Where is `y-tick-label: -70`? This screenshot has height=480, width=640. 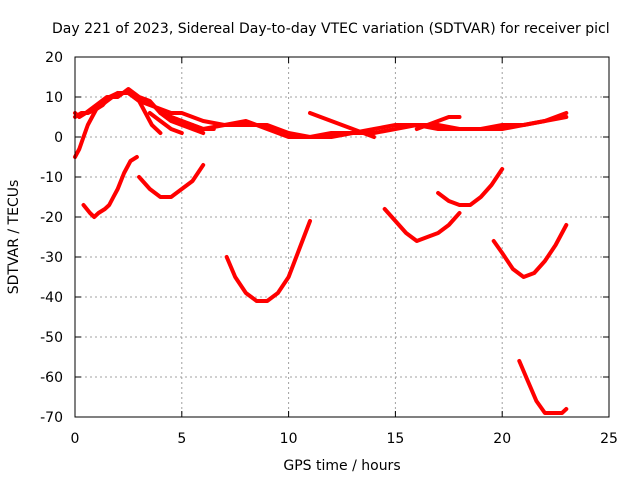
y-tick-label: -70 is located at coordinates (51, 418).